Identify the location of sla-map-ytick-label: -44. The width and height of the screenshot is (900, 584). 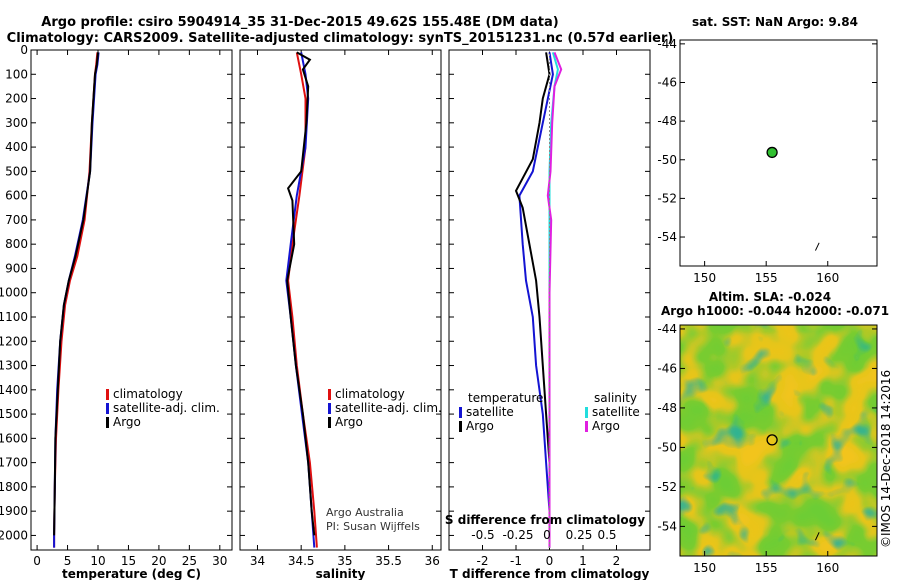
(667, 329).